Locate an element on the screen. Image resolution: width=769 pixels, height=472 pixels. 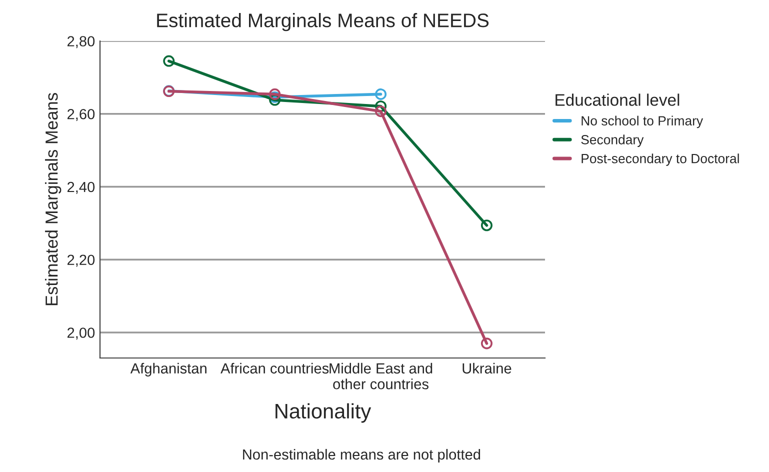
y-tick-label: 2,00 is located at coordinates (81, 334).